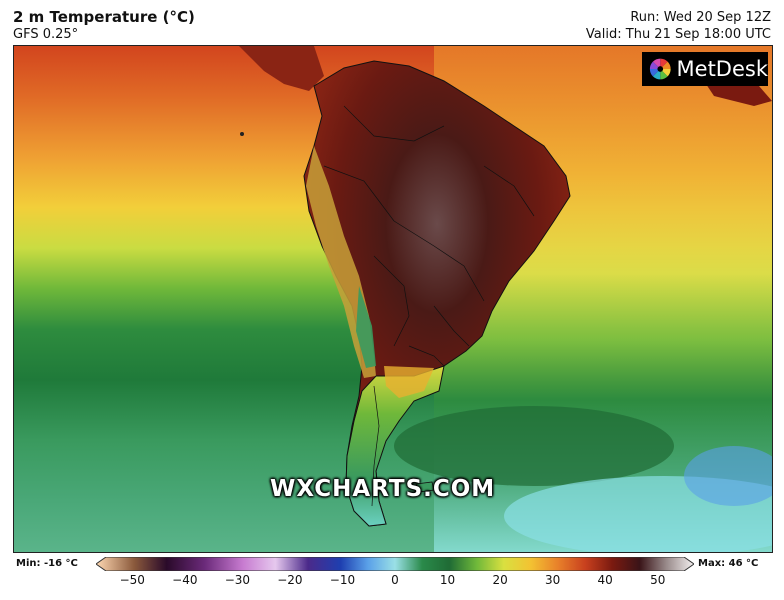 Image resolution: width=784 pixels, height=600 pixels. What do you see at coordinates (132, 580) in the screenshot?
I see `colorbar-tick-label: −50` at bounding box center [132, 580].